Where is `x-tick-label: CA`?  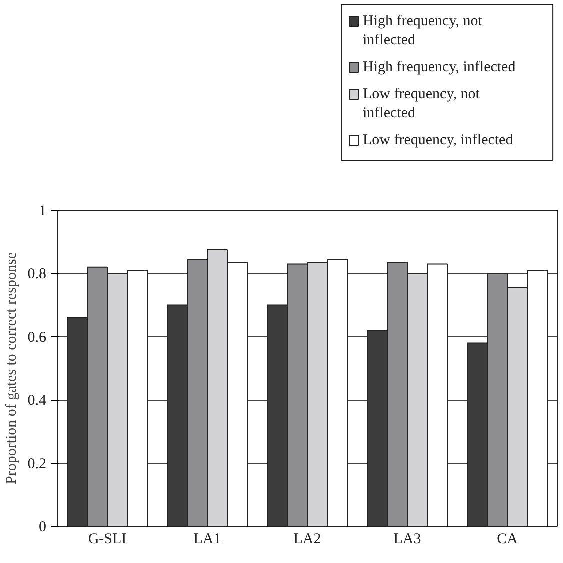
x-tick-label: CA is located at coordinates (507, 540).